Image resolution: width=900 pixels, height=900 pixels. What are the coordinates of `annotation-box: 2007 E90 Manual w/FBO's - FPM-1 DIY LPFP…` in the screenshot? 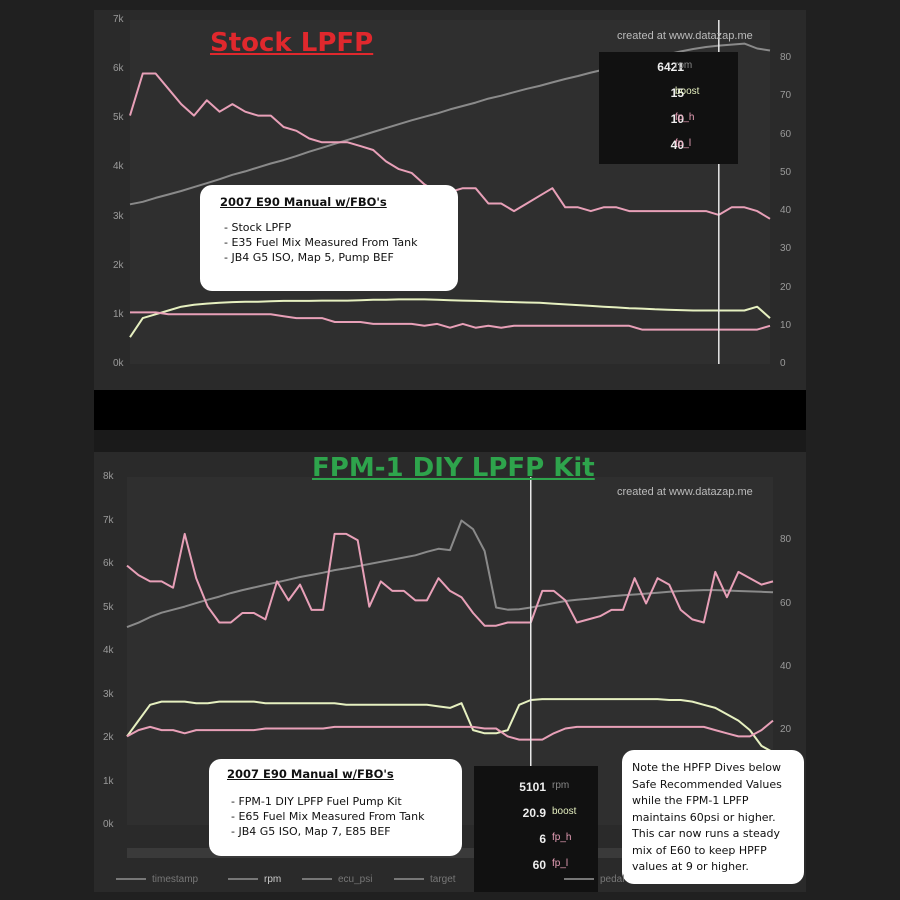 It's located at (335, 807).